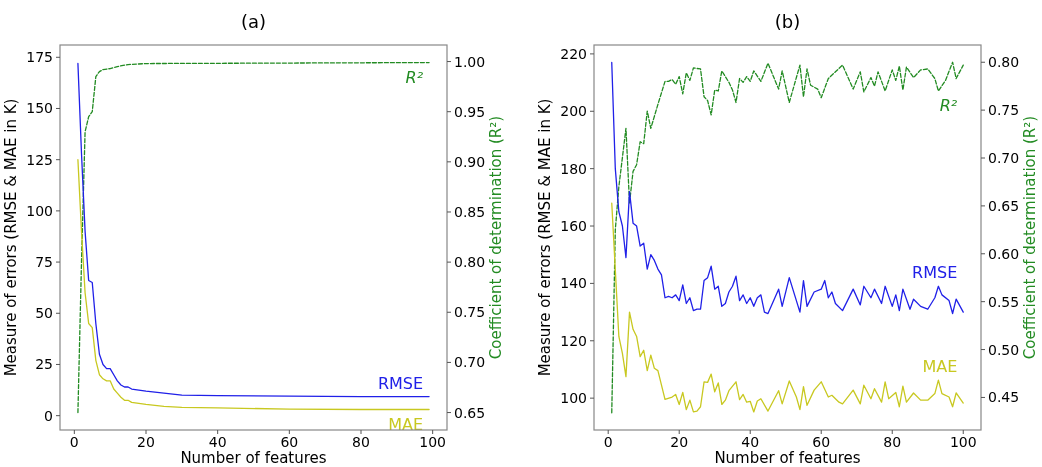  What do you see at coordinates (470, 61) in the screenshot?
I see `y2-tick-label: 1.00` at bounding box center [470, 61].